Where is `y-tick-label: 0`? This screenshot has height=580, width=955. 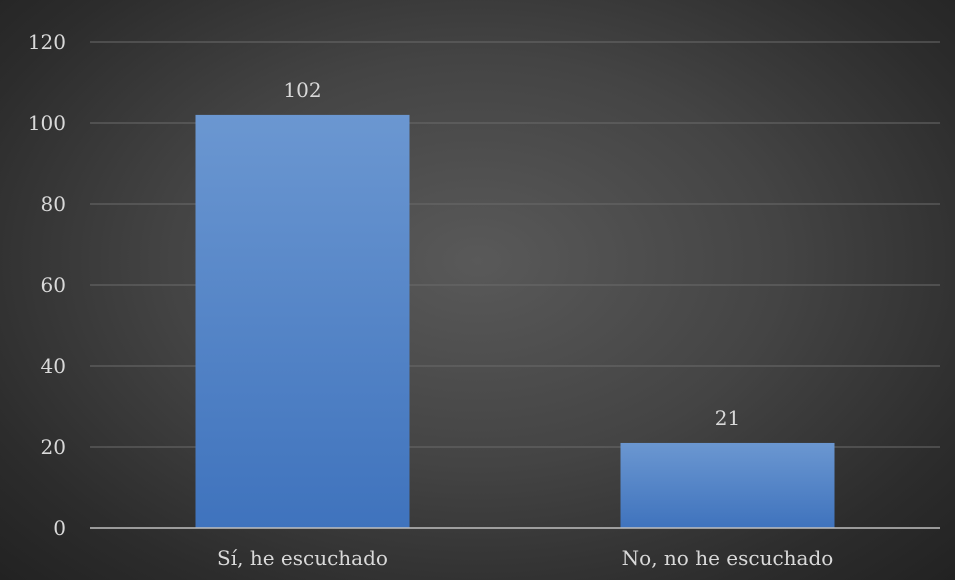 y-tick-label: 0 is located at coordinates (59, 528).